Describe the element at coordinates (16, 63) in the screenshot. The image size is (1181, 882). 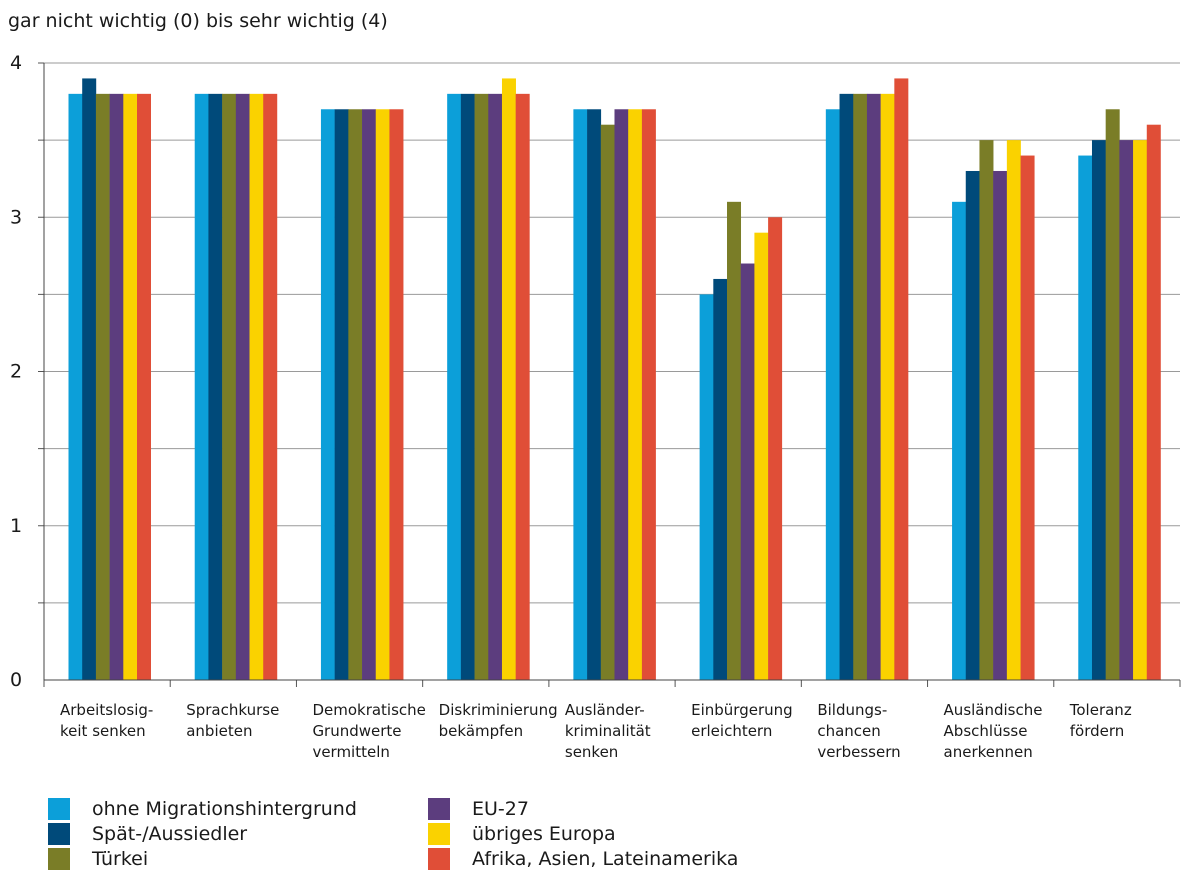
I see `y-tick-label: 4` at that location.